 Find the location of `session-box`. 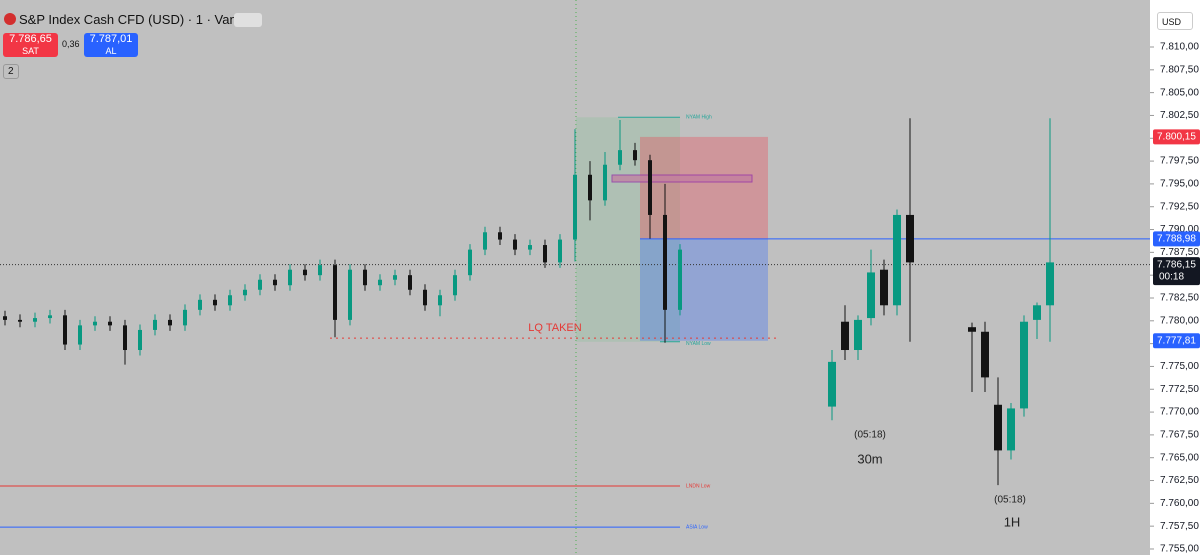

session-box is located at coordinates (628, 229).